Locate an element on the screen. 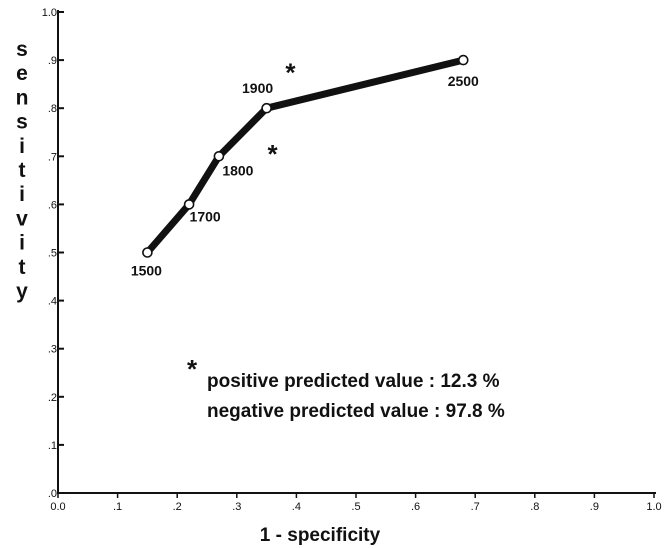  y-tick-label: .5 is located at coordinates (52, 254).